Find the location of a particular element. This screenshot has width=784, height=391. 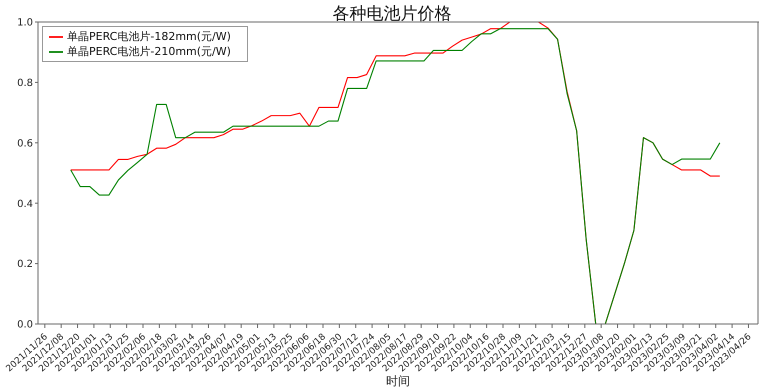

legend-label: 单晶PERC电池片-182mm(元/W) is located at coordinates (149, 36).